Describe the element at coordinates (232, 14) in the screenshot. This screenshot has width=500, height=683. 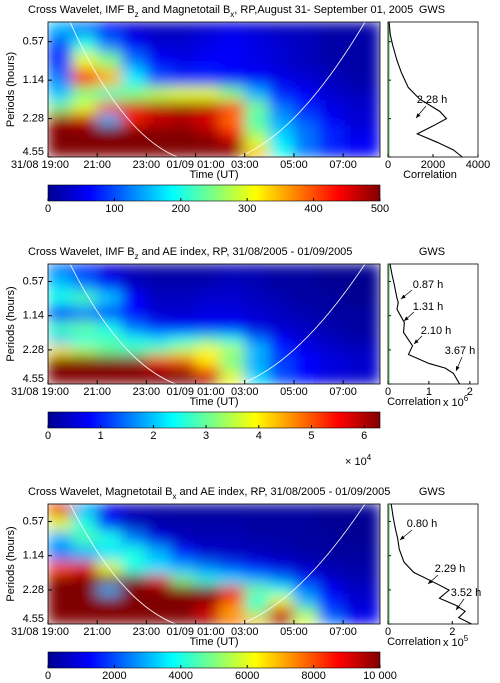
I see `panel-title-part: x` at that location.